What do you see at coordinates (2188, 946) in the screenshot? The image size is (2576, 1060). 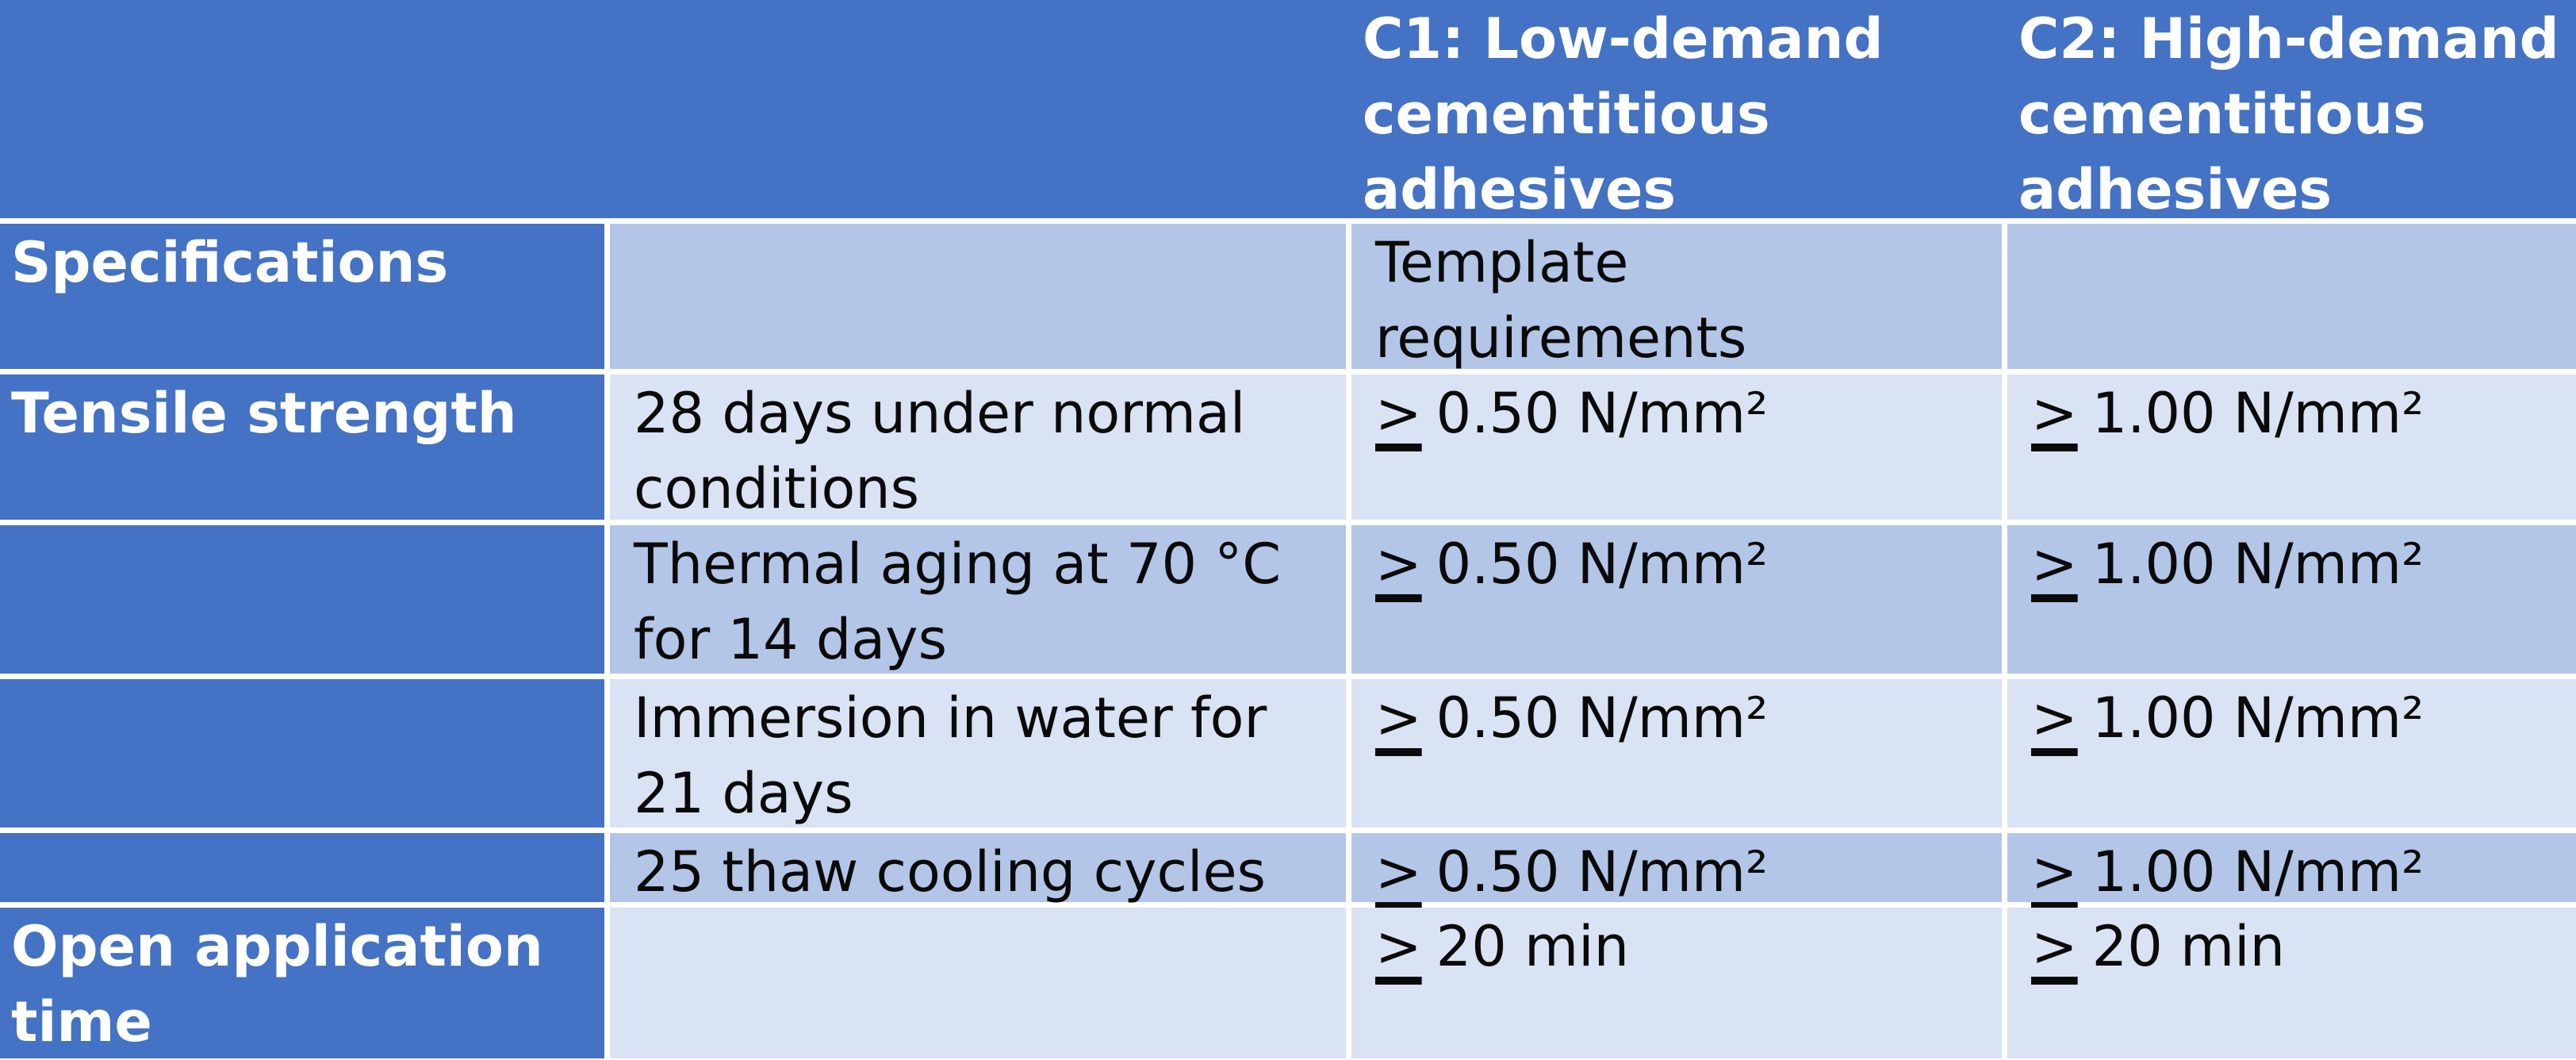 I see `c2-value: 20 min` at bounding box center [2188, 946].